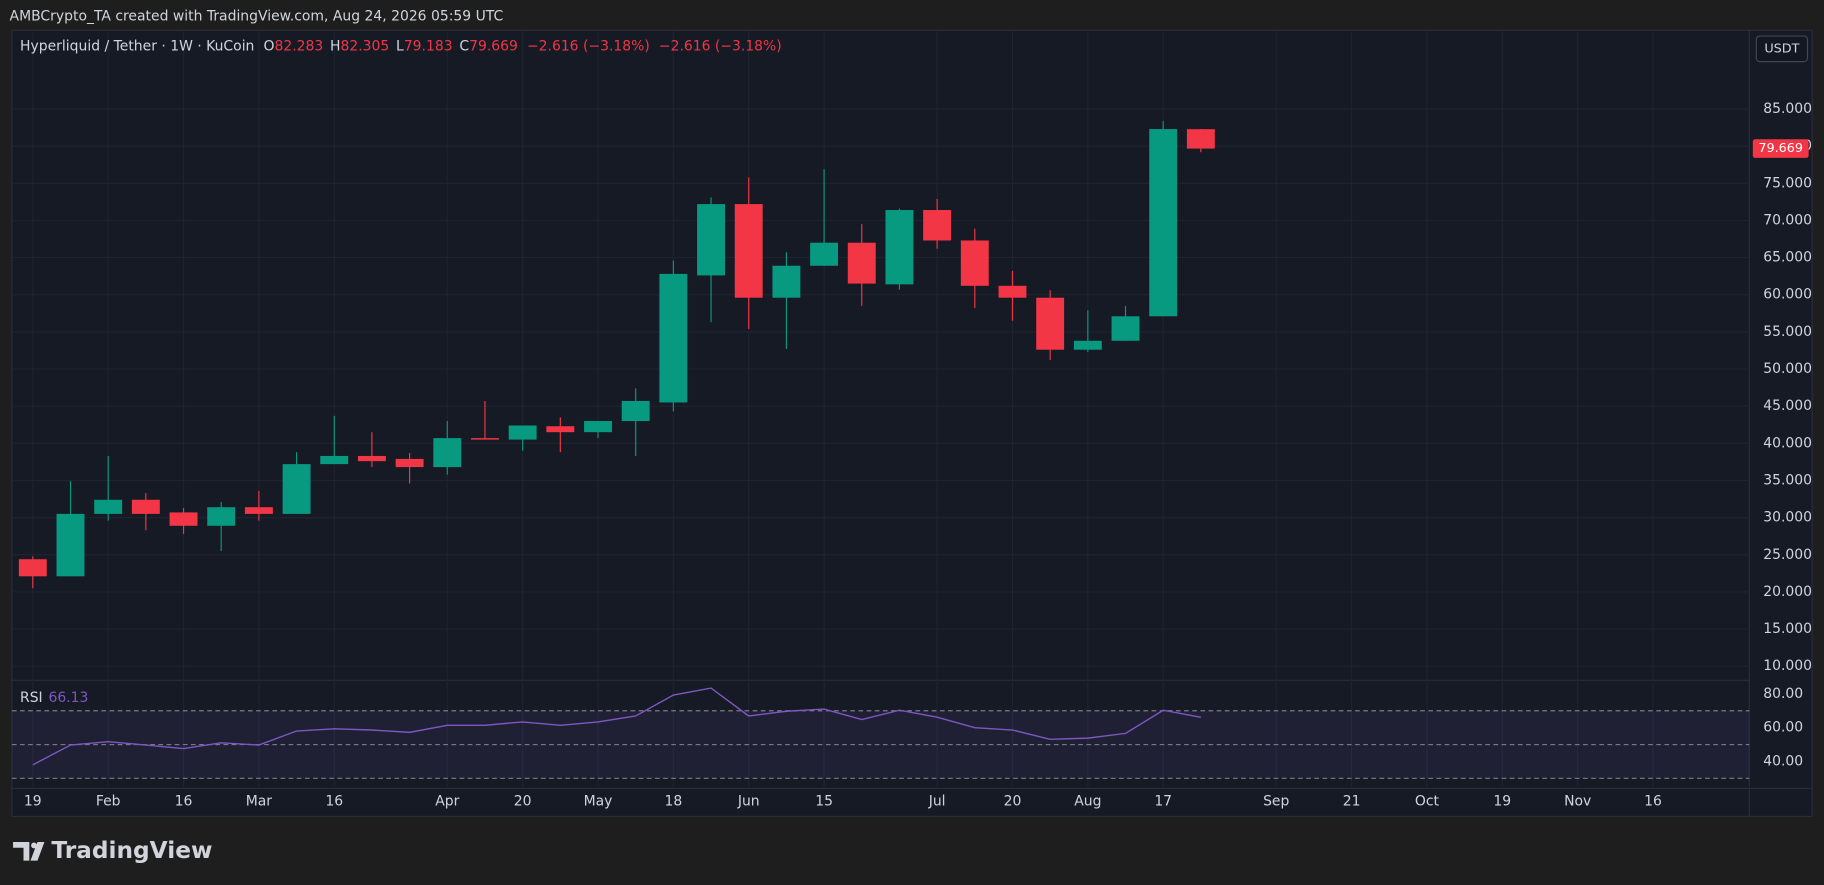 The height and width of the screenshot is (885, 1824). I want to click on x-tick-label: 21, so click(1352, 801).